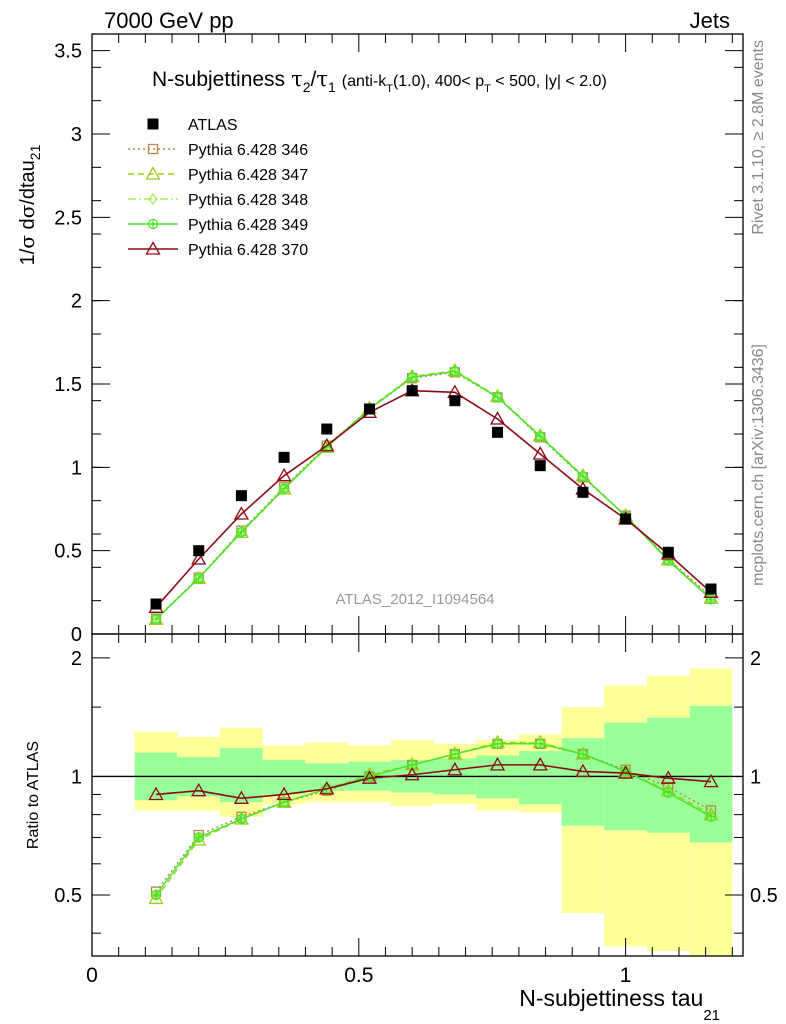  I want to click on main-y-tick-label: 2, so click(76, 302).